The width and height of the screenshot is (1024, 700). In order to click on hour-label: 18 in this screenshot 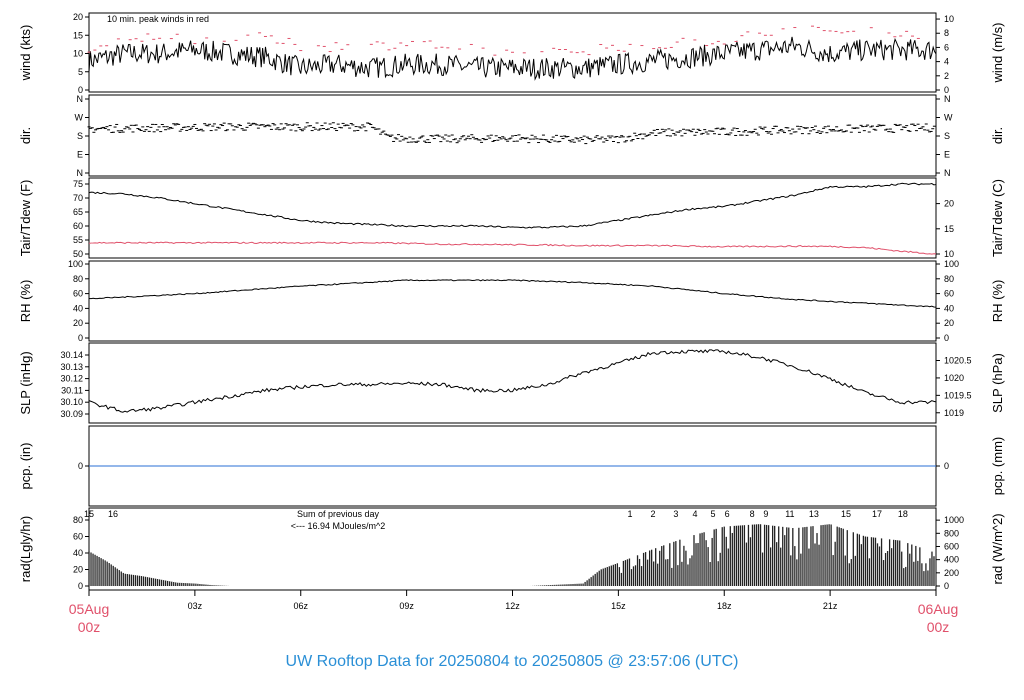, I will do `click(903, 514)`.